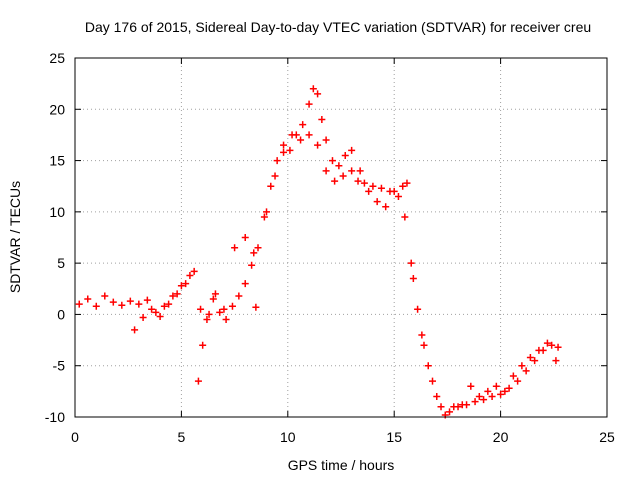 This screenshot has height=480, width=640. I want to click on x-tick-label: 25, so click(607, 437).